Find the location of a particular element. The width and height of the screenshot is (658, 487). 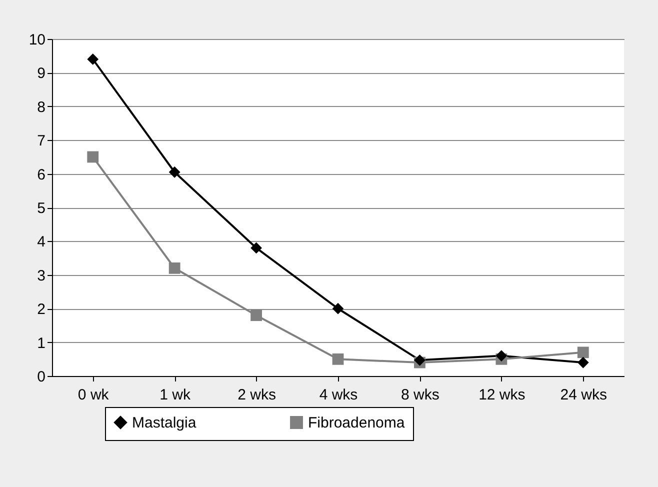

y-tick-label: 1 is located at coordinates (41, 343).